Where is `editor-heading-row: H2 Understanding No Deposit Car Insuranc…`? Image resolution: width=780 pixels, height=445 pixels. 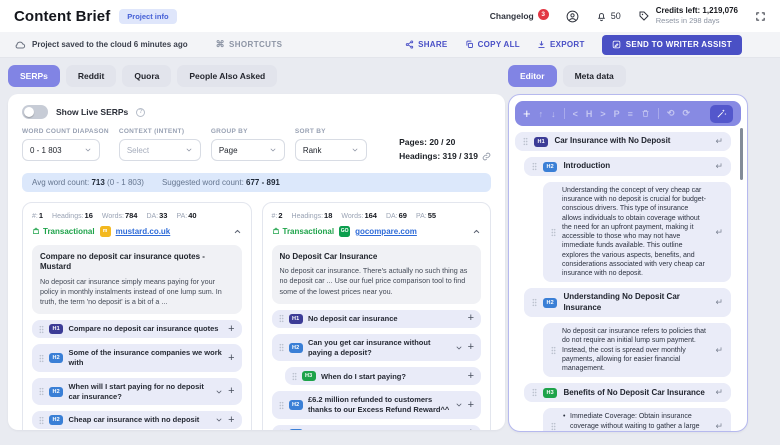 editor-heading-row: H2 Understanding No Deposit Car Insuranc… is located at coordinates (627, 303).